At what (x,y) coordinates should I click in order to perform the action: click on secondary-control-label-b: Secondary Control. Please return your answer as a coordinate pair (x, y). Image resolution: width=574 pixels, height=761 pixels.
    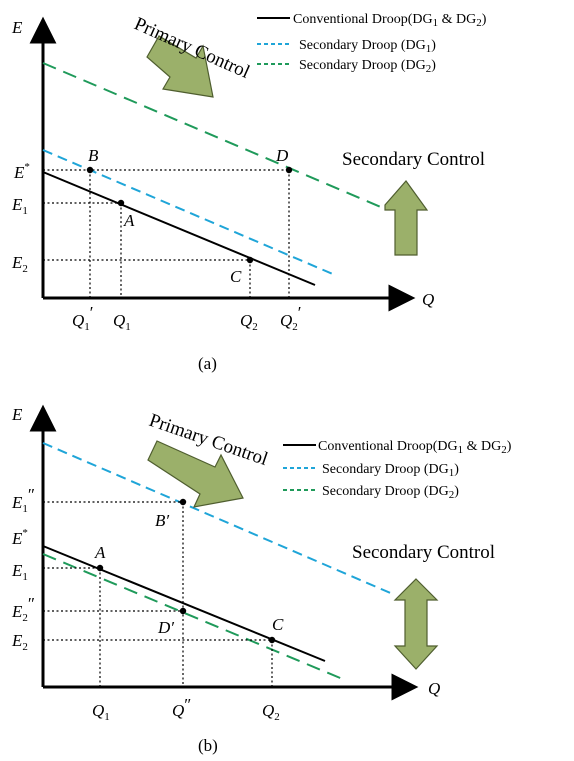
    Looking at the image, I should click on (423, 552).